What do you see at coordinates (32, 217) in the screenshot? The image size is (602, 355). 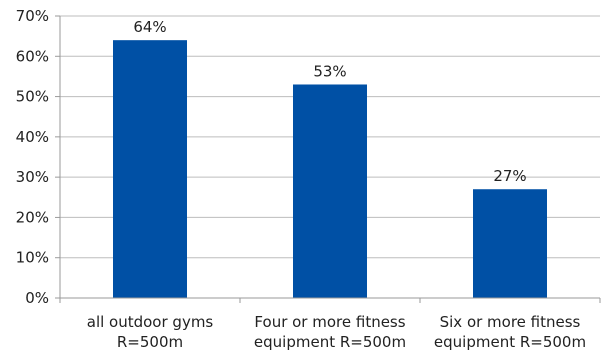 I see `y-tick-label: 20%` at bounding box center [32, 217].